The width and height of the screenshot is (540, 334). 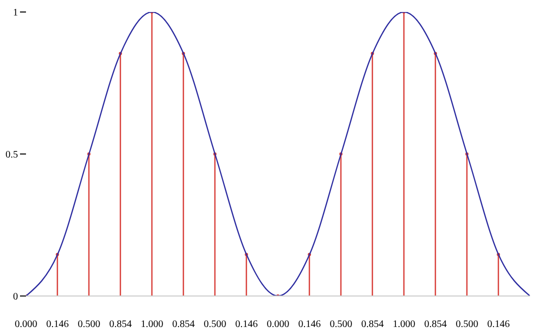 What do you see at coordinates (15, 13) in the screenshot?
I see `y-tick-label: 1` at bounding box center [15, 13].